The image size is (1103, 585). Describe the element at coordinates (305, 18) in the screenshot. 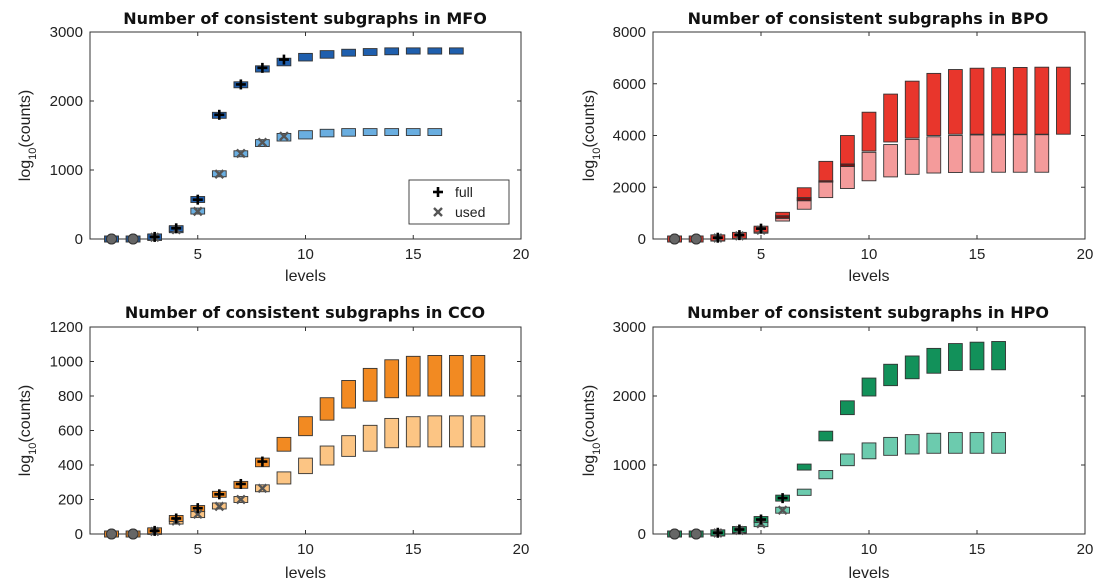

I see `chart-title: Number of consistent subgraphs in MFO` at that location.